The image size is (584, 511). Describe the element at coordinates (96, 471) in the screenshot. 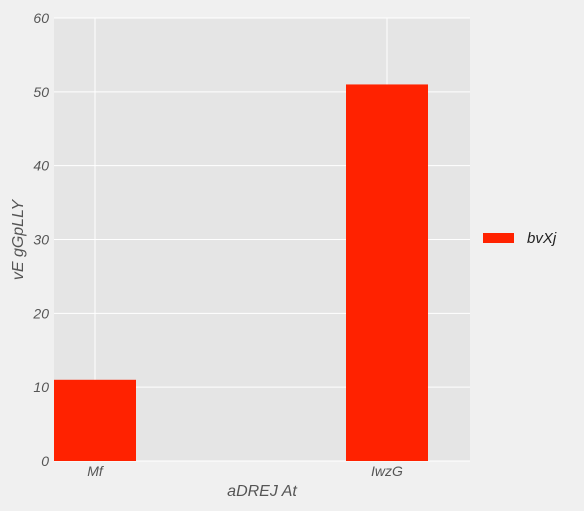

I see `x-tick-label: Mf` at that location.